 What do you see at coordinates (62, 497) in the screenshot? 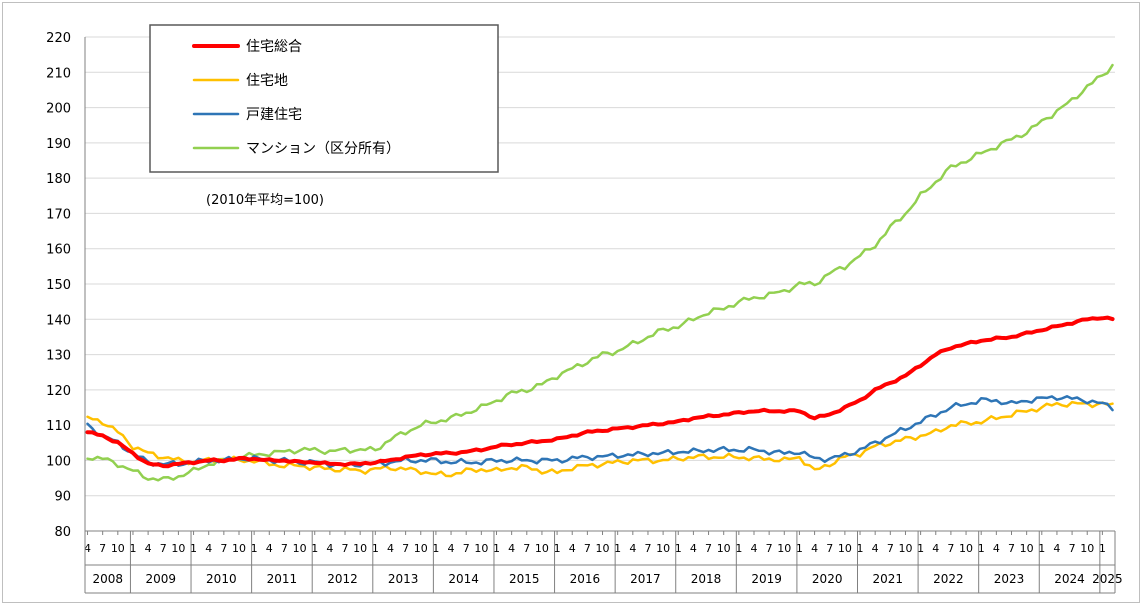
I see `y-tick-label: 90` at bounding box center [62, 497].